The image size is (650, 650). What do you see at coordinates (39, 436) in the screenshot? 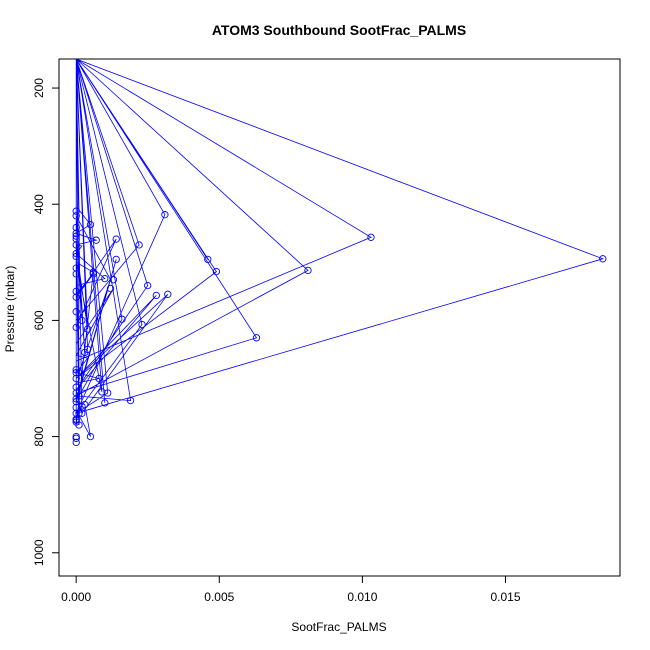
I see `y-tick-label: 800` at bounding box center [39, 436].